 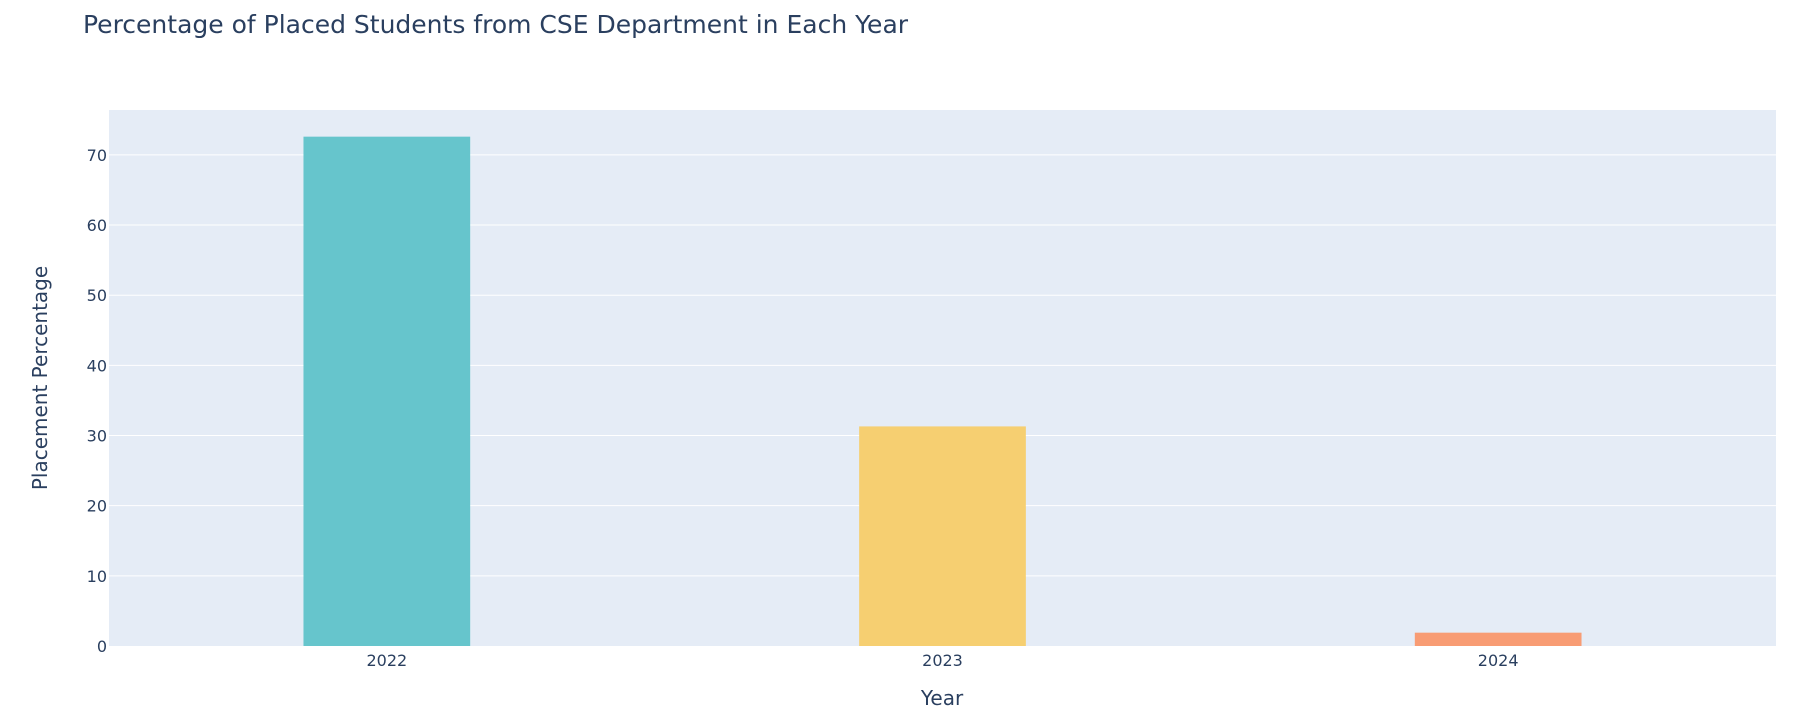 What do you see at coordinates (97, 225) in the screenshot?
I see `y-tick-label: 60` at bounding box center [97, 225].